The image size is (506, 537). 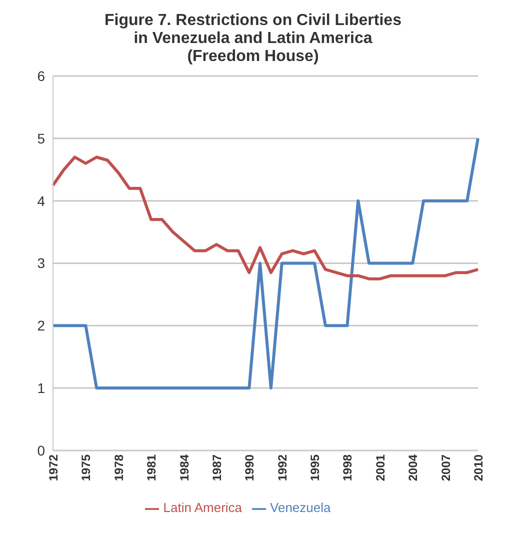 I want to click on x-tick-label: 1972, so click(x=53, y=468).